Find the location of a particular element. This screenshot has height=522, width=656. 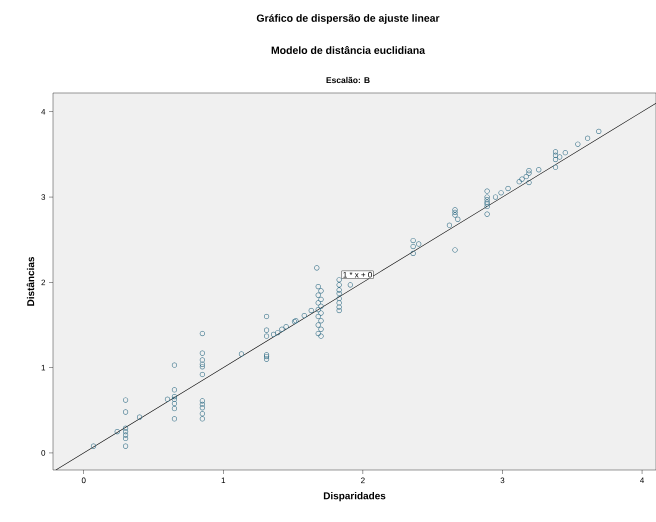

chart-subtitle: Modelo de distância euclidiana is located at coordinates (349, 50).